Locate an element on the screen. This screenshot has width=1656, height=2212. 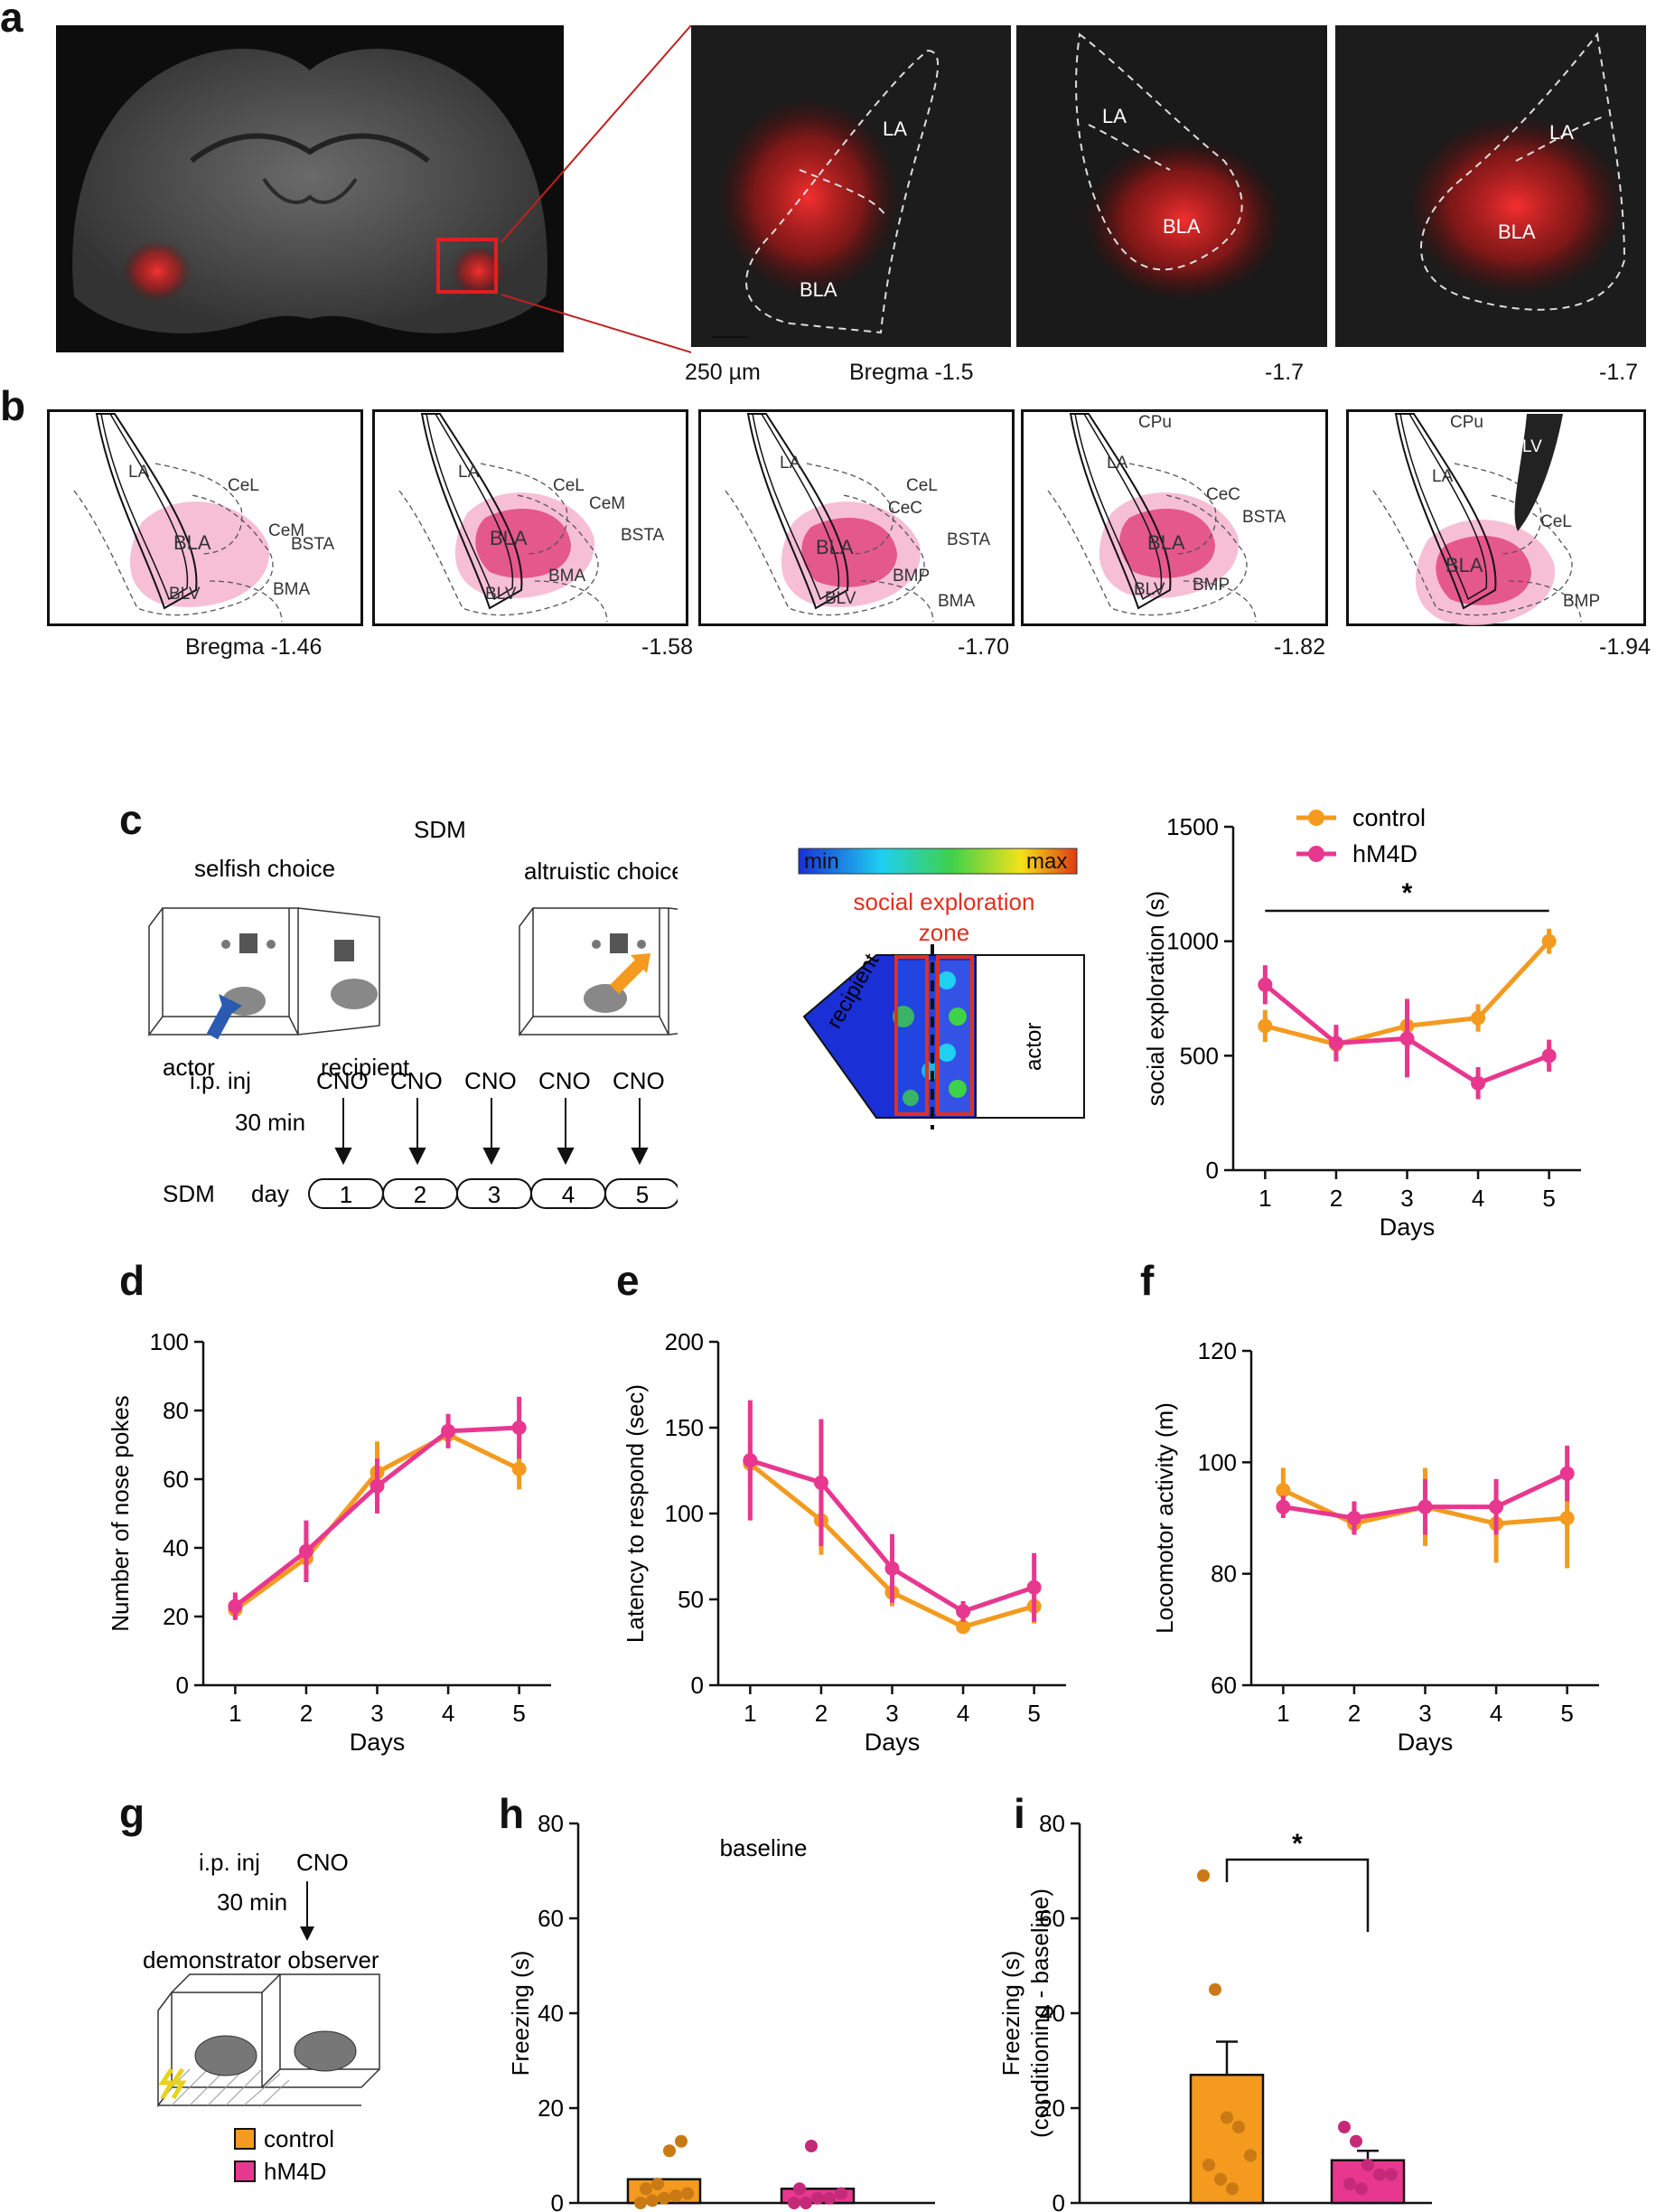
bar-control is located at coordinates (1227, 2139).